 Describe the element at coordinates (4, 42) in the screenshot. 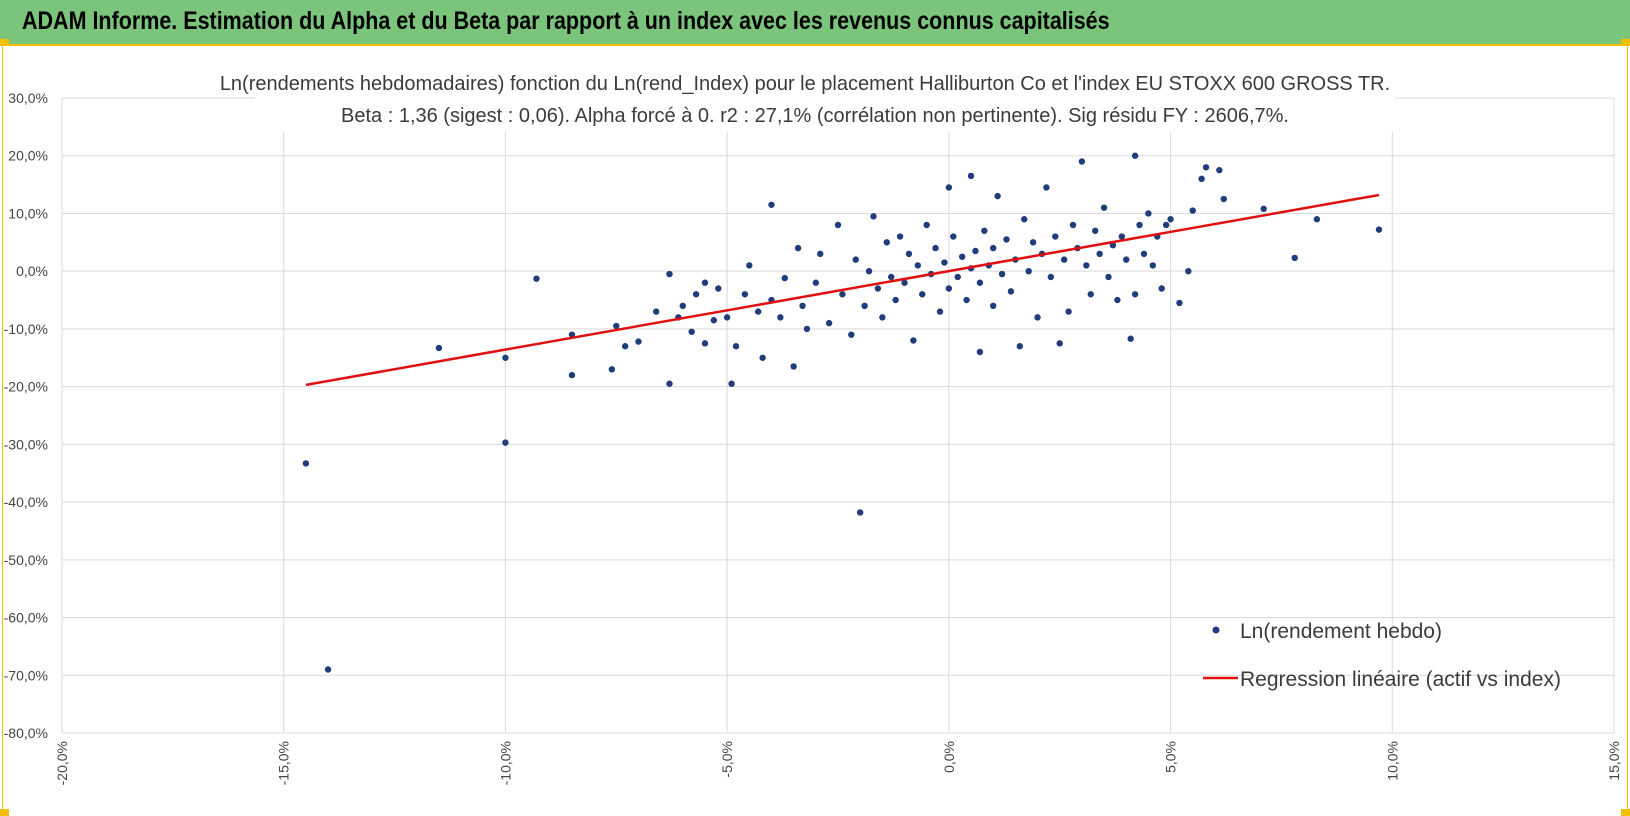

I see `corner-marker-top-left` at that location.